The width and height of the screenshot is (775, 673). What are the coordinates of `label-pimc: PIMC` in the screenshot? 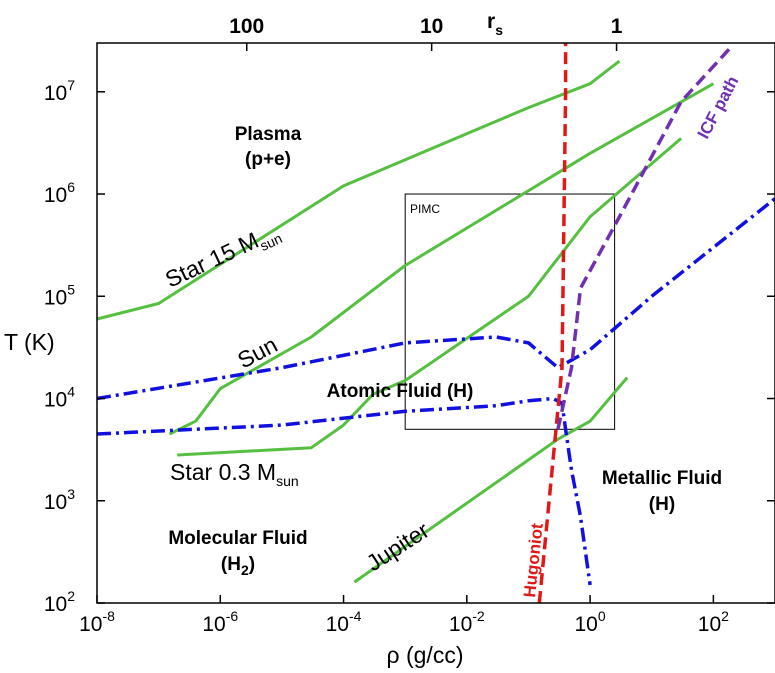 It's located at (425, 209).